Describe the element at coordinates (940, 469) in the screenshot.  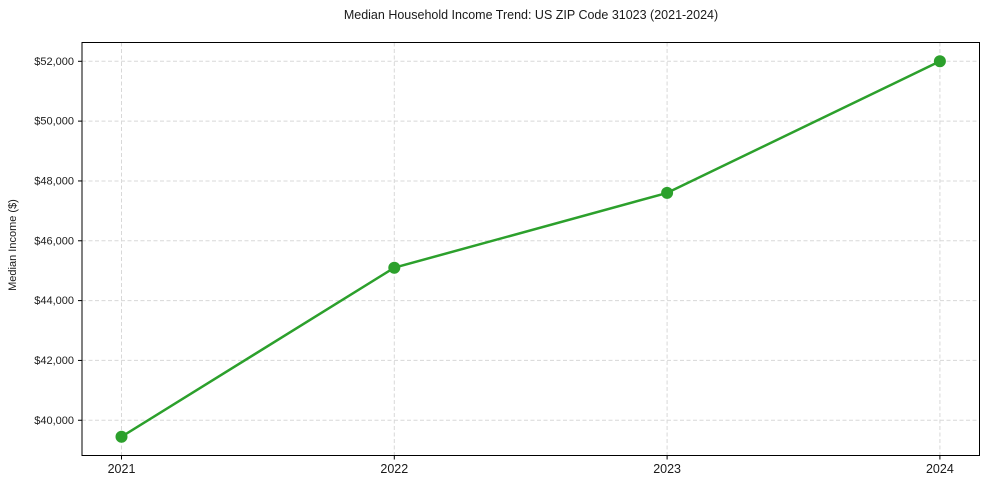
I see `x-tick-label: 2024` at that location.